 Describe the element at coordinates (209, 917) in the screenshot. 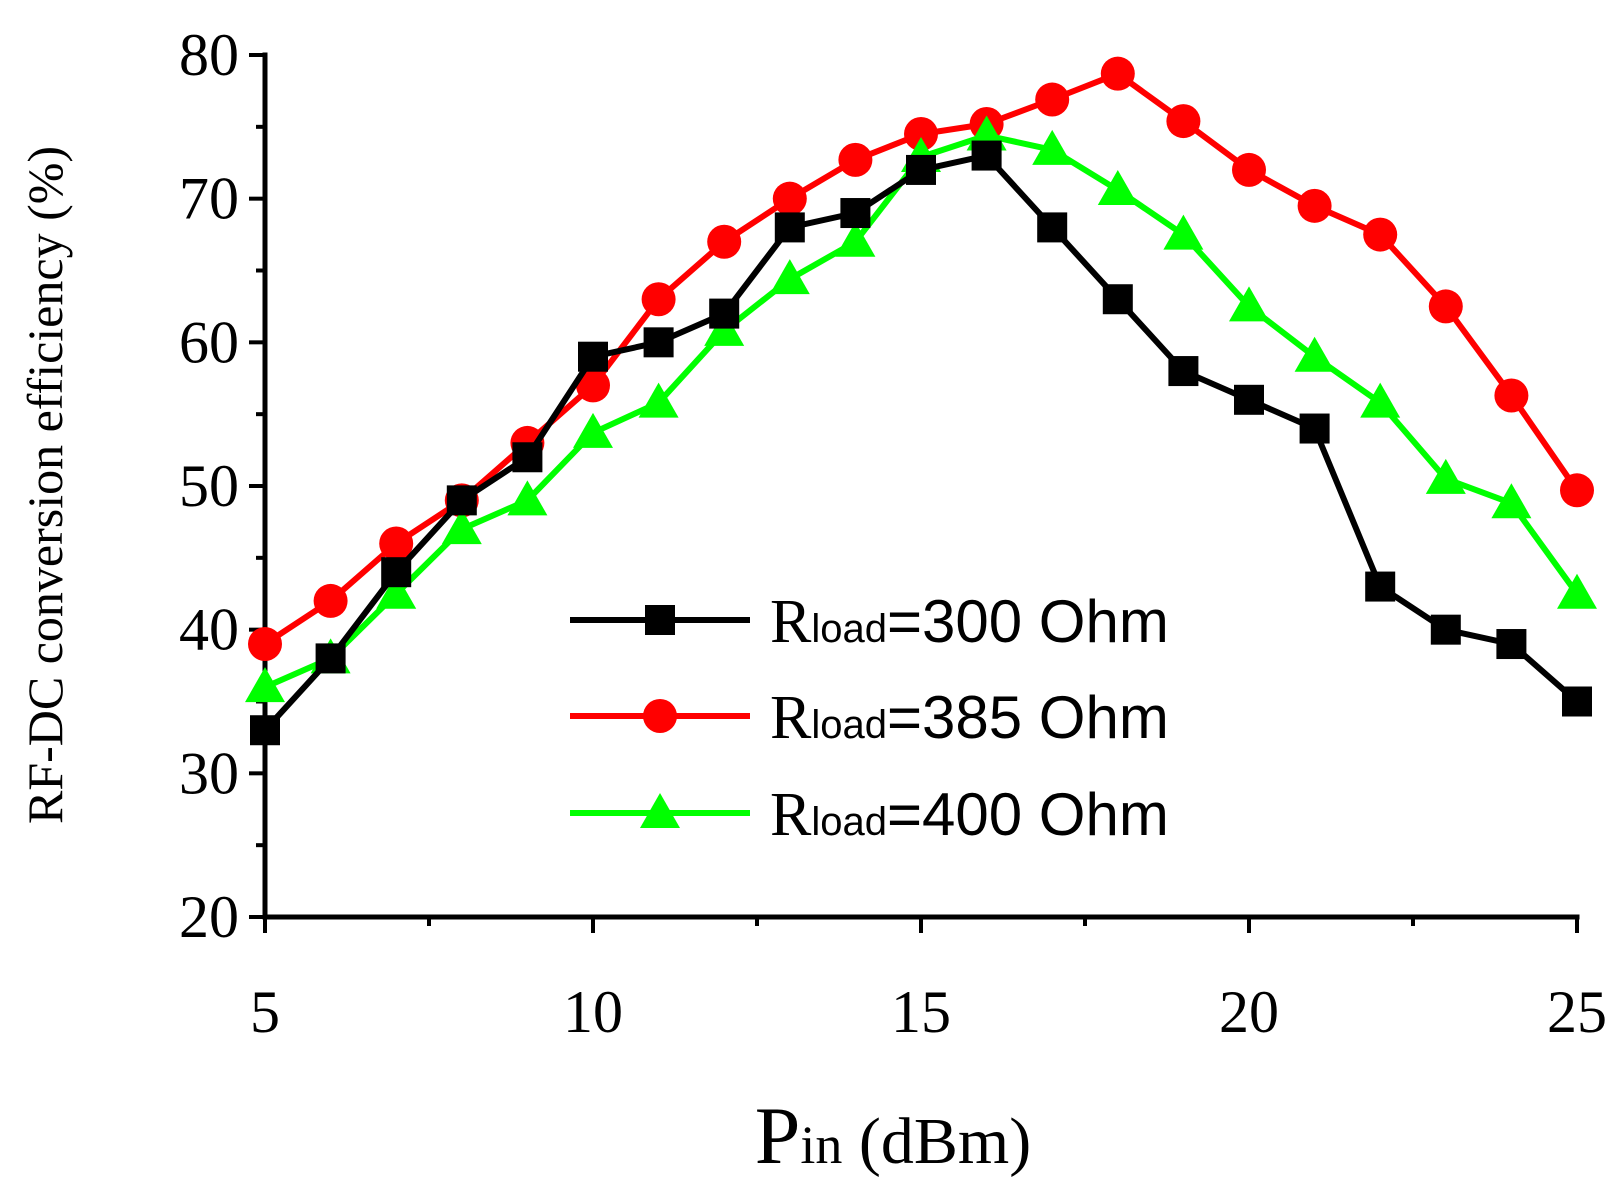

I see `y-tick-label: 20` at that location.